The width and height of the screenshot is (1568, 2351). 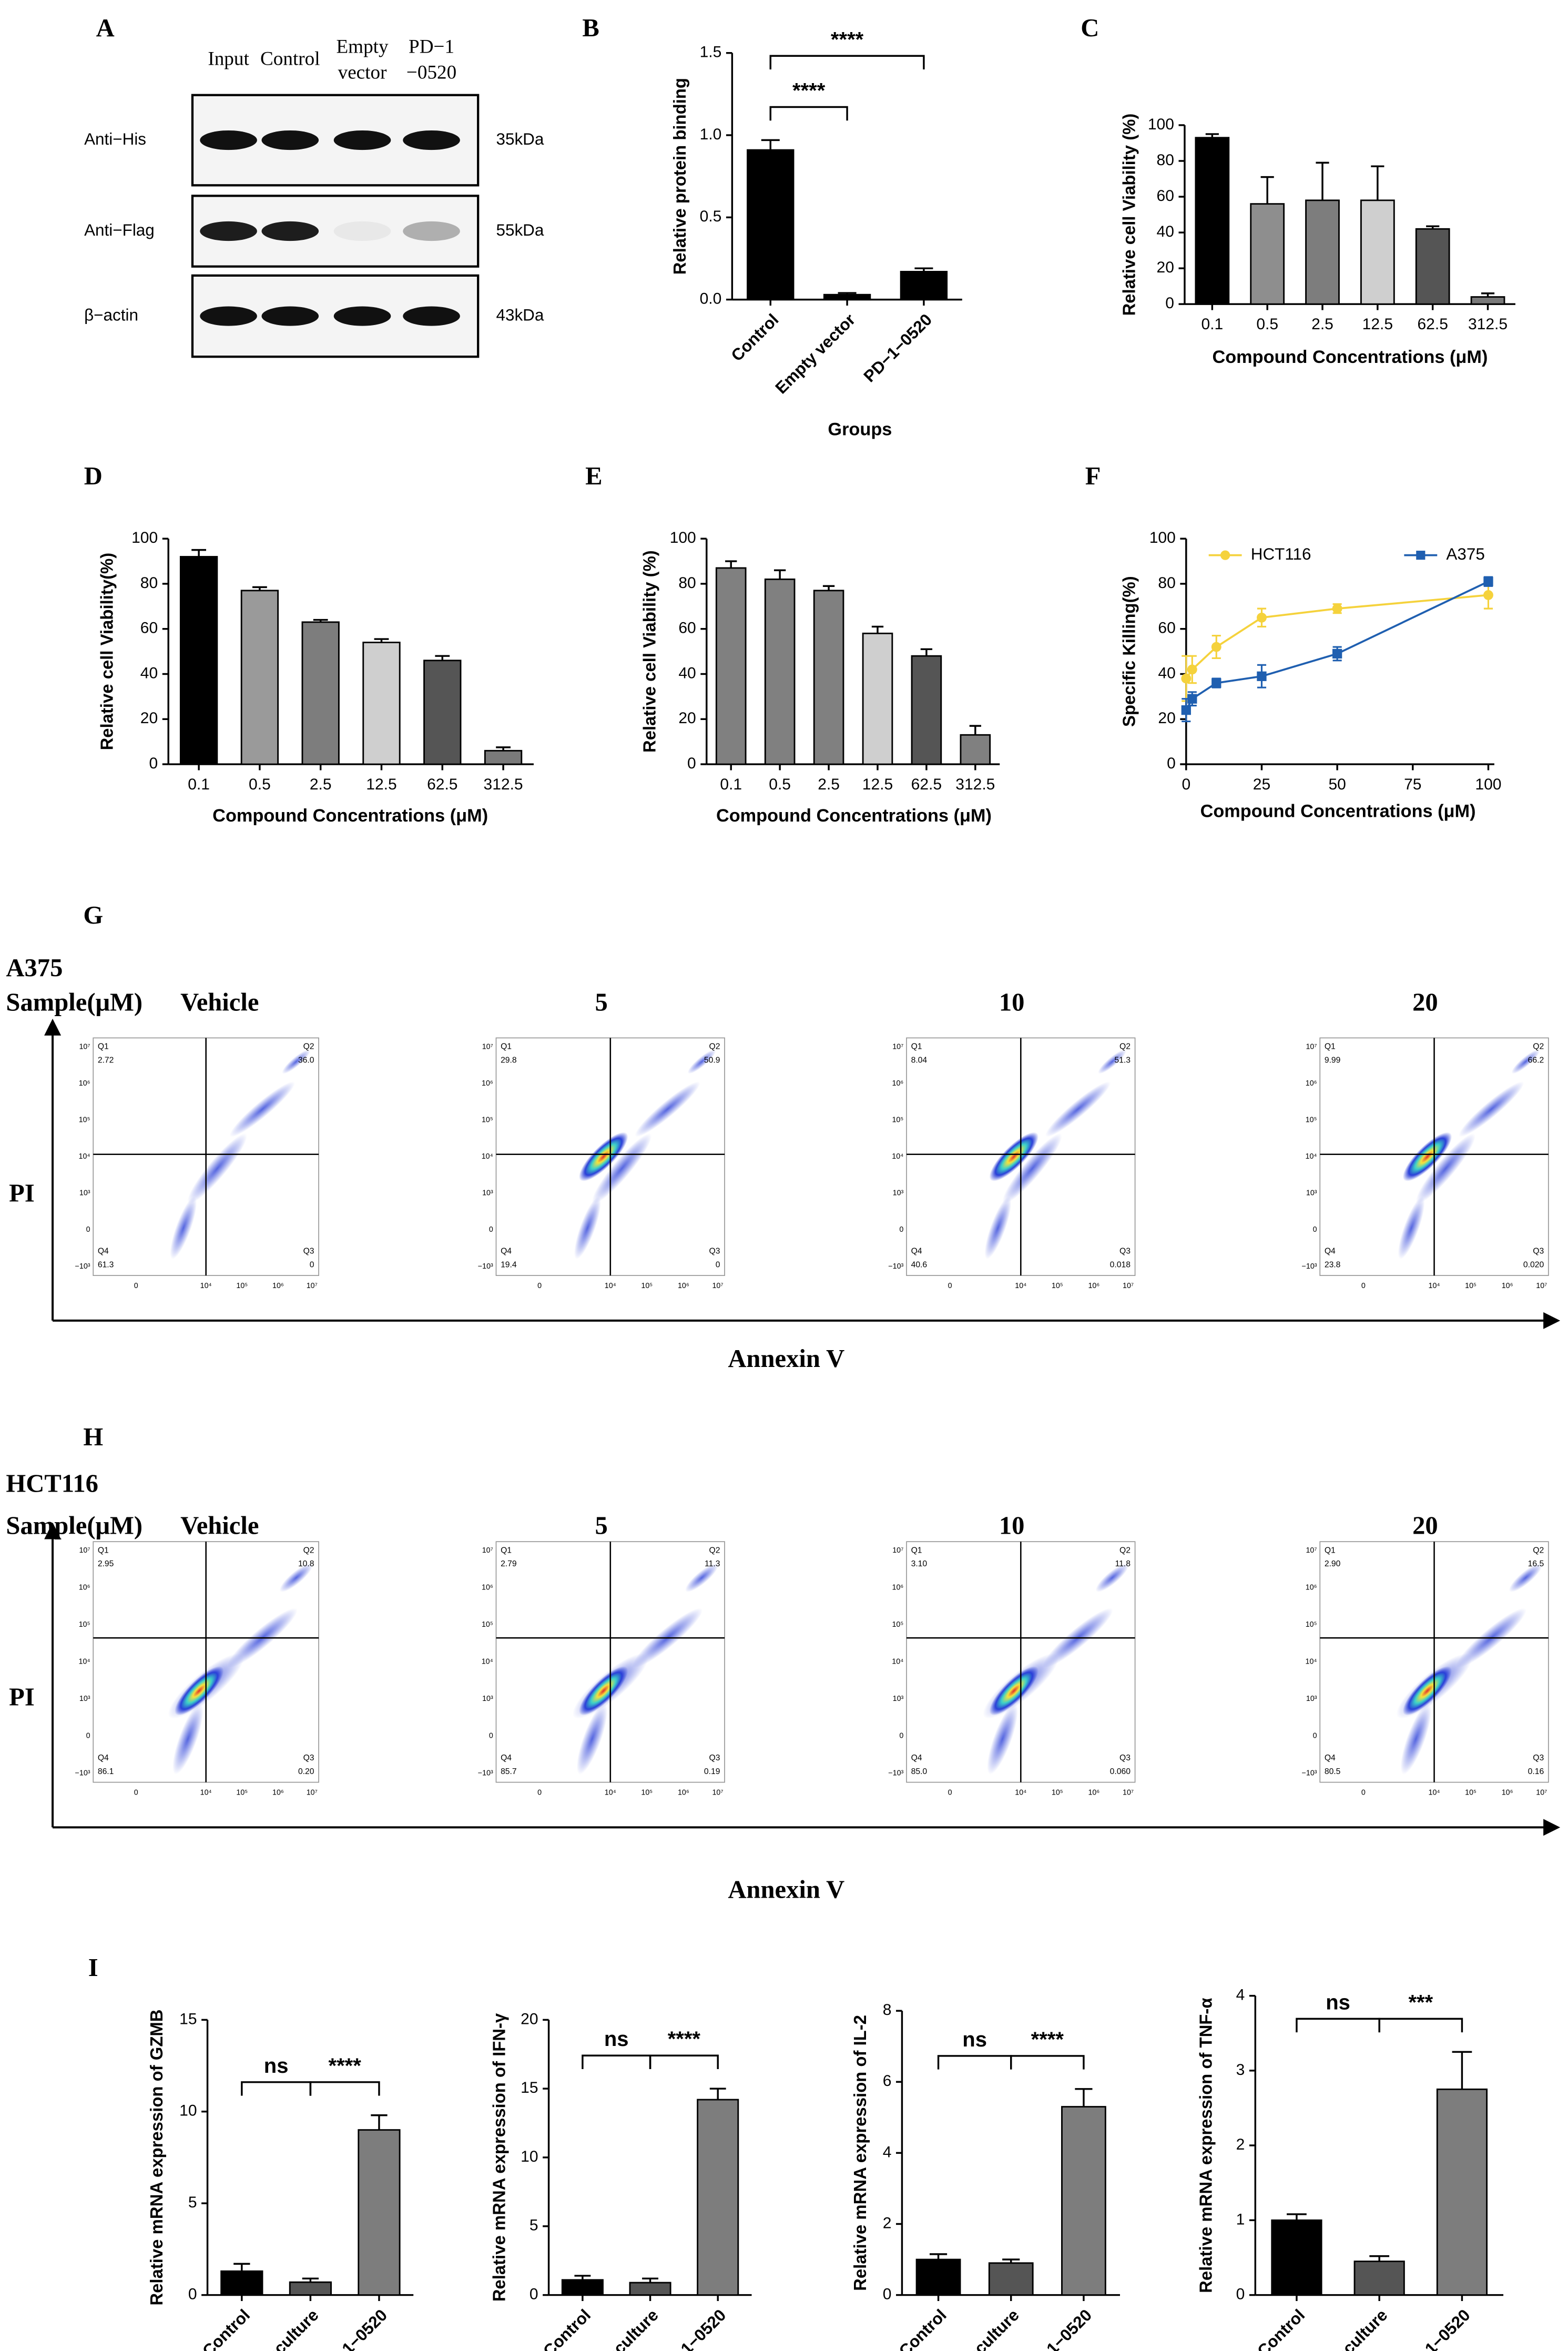 What do you see at coordinates (115, 139) in the screenshot?
I see `blot-row-label: Anti−His` at bounding box center [115, 139].